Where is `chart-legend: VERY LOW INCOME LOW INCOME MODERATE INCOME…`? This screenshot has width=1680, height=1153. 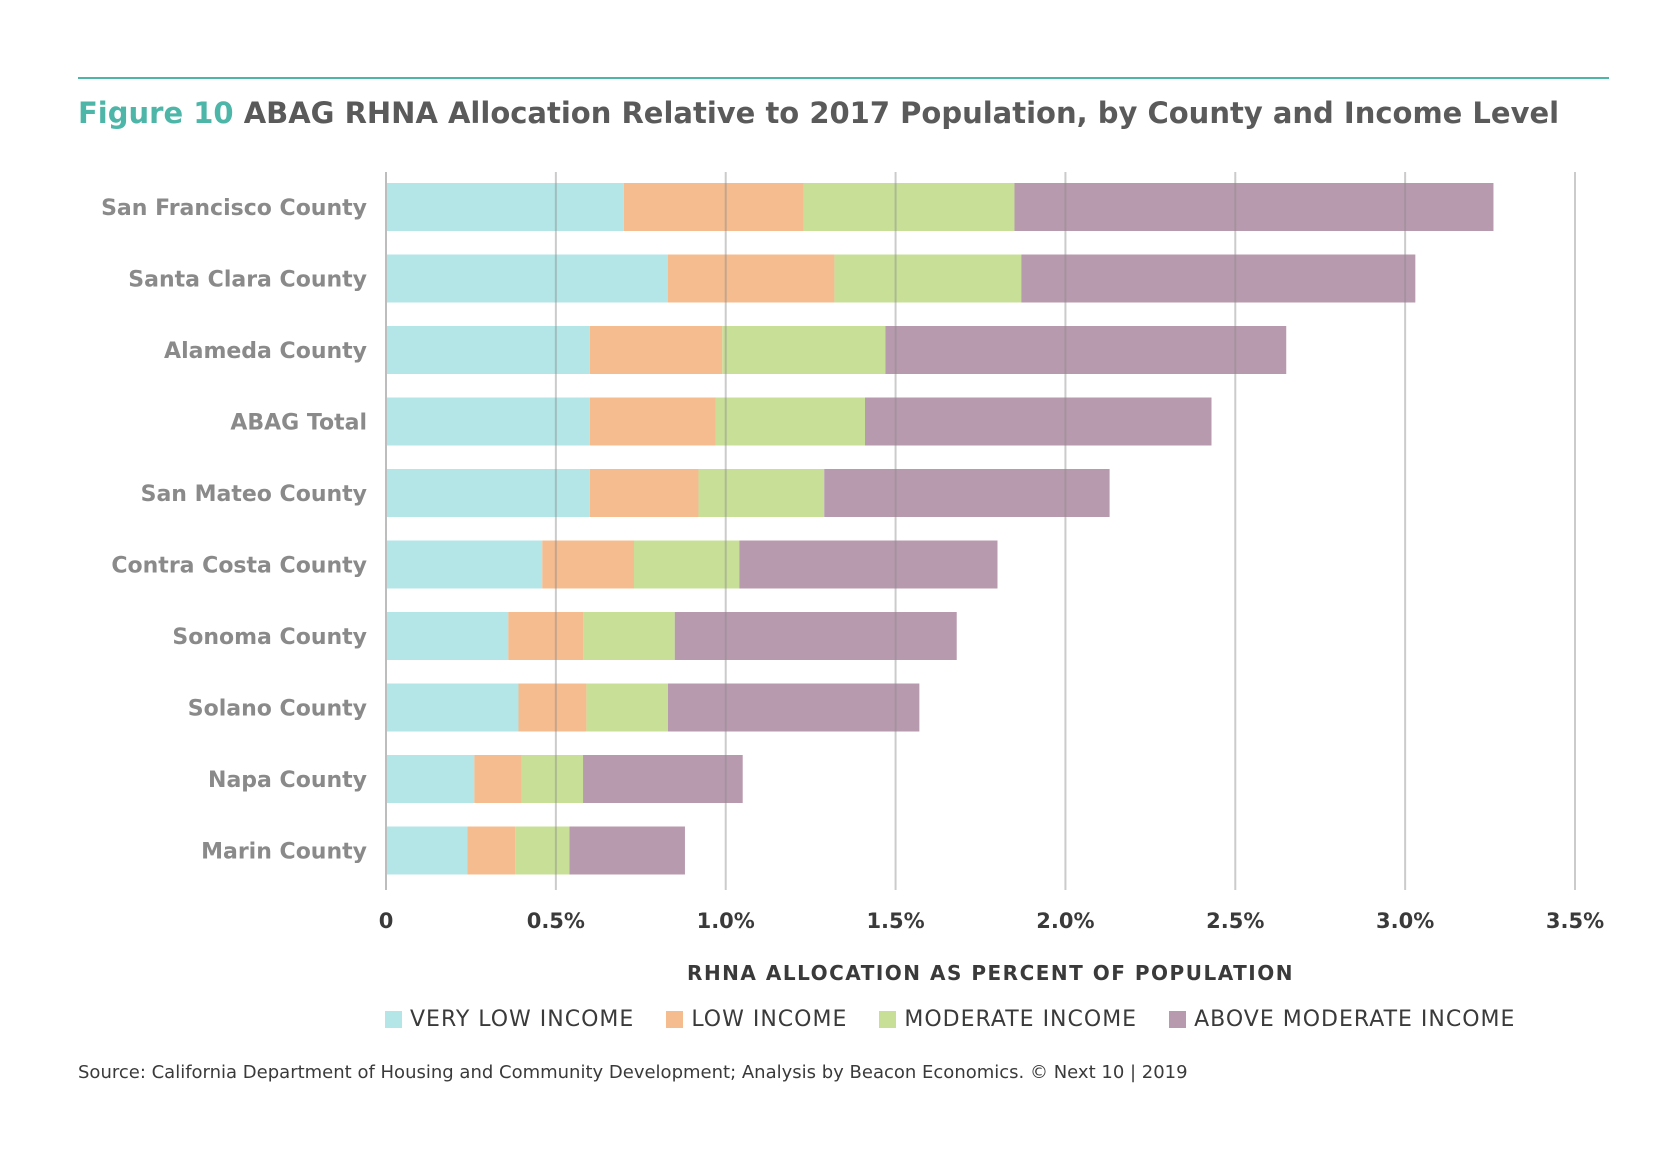 chart-legend: VERY LOW INCOME LOW INCOME MODERATE INCOME… is located at coordinates (966, 1019).